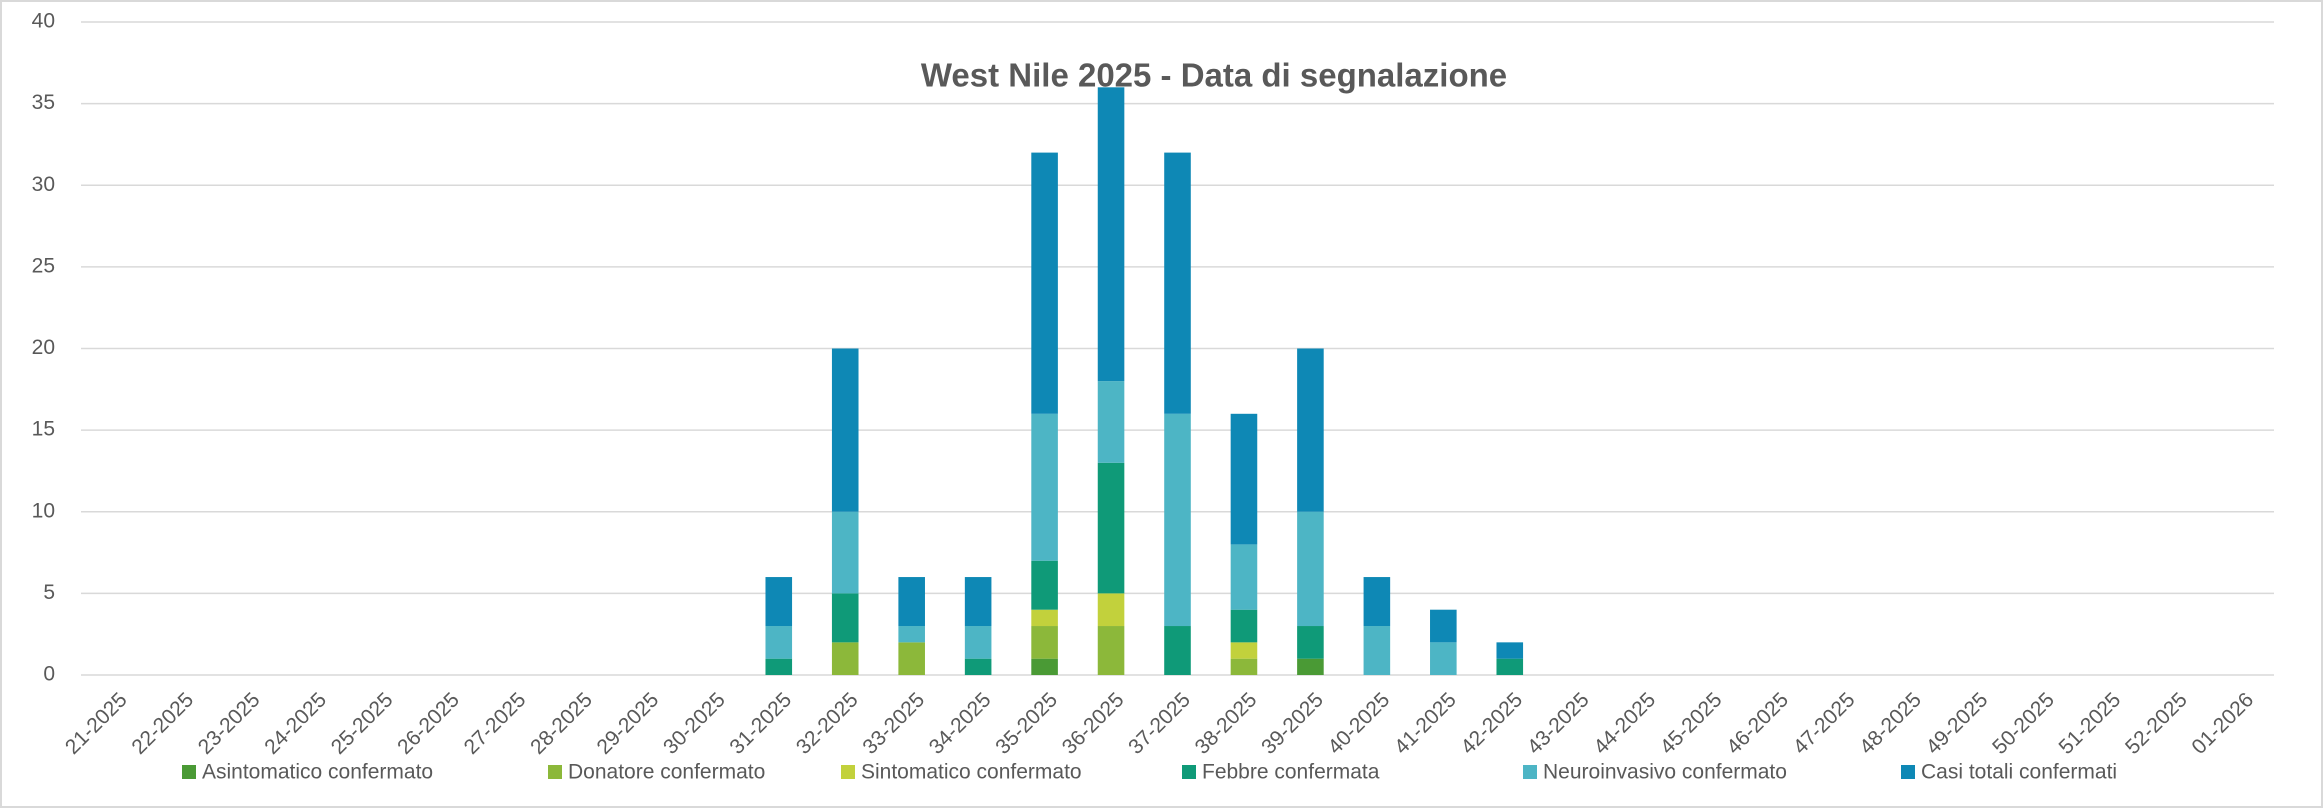 Image resolution: width=2323 pixels, height=808 pixels. What do you see at coordinates (43, 347) in the screenshot?
I see `y-tick-label: 20` at bounding box center [43, 347].